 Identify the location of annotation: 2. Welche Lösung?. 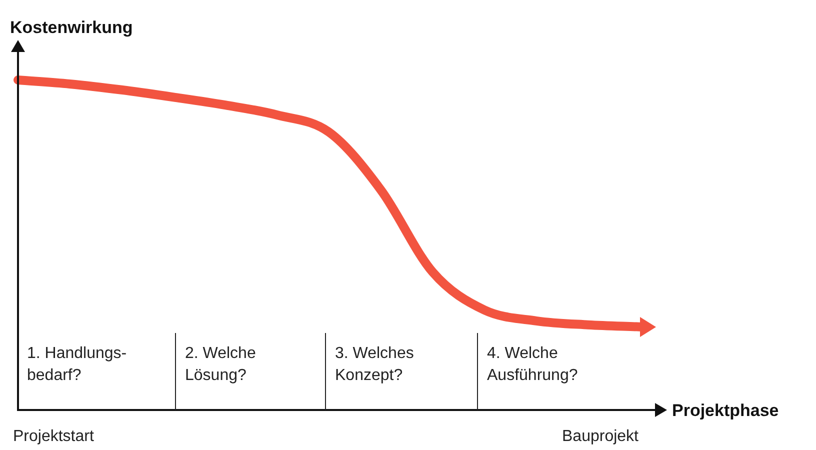
(250, 371).